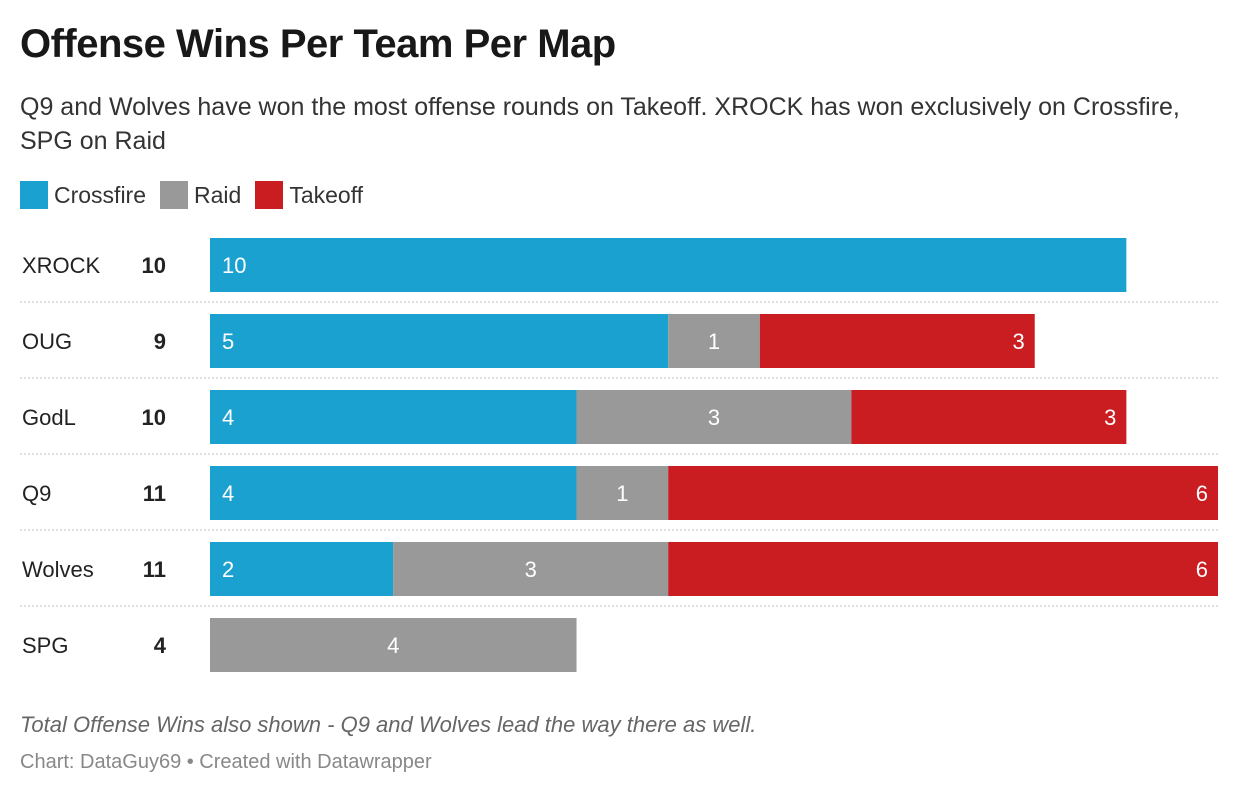  I want to click on bar-oug-takeoff, so click(897, 341).